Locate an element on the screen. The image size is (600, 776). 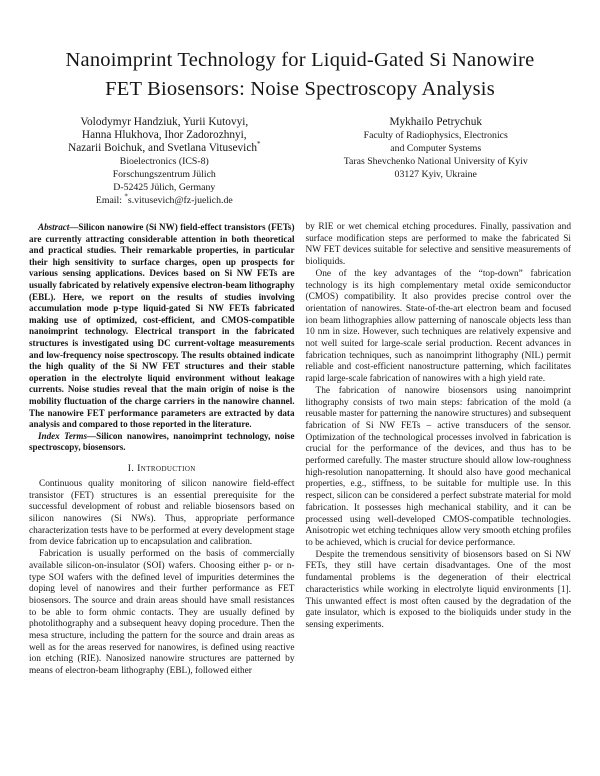
email-asterisk: * is located at coordinates (126, 196).